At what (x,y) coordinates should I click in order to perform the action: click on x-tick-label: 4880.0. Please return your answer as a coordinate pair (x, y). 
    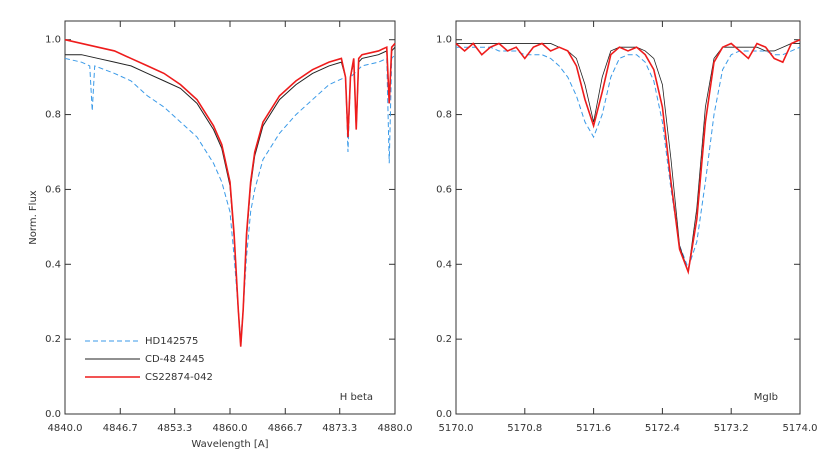
    Looking at the image, I should click on (395, 428).